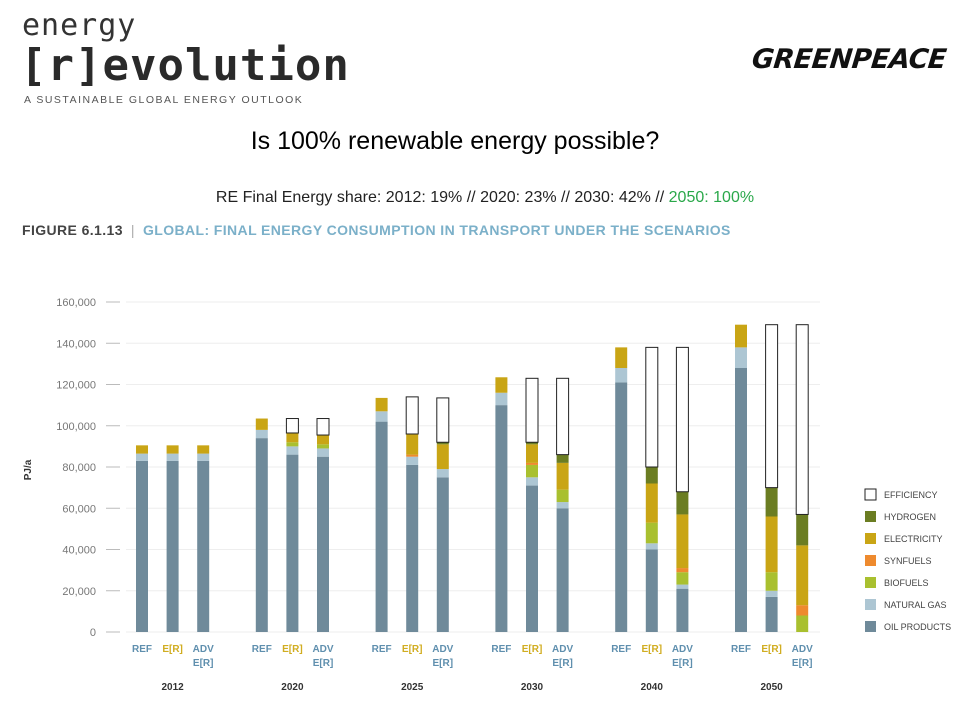  Describe the element at coordinates (870, 626) in the screenshot. I see `legend-swatch-oil-products` at that location.